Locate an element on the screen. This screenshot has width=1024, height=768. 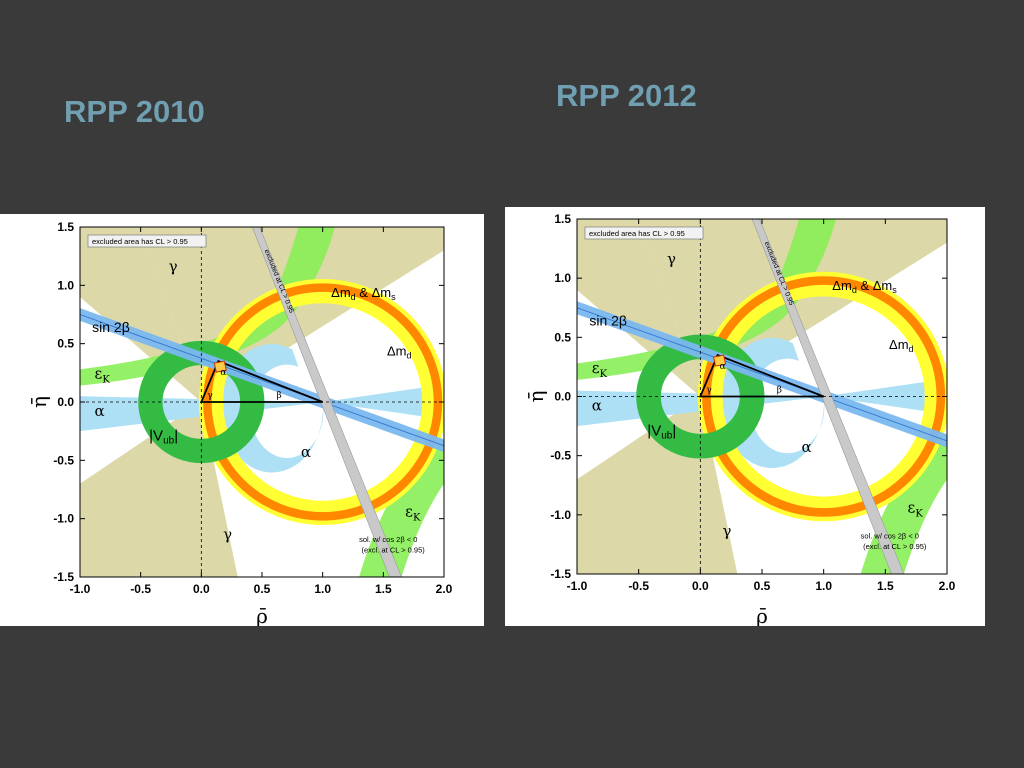
dmd-label: Δmd is located at coordinates (399, 351).